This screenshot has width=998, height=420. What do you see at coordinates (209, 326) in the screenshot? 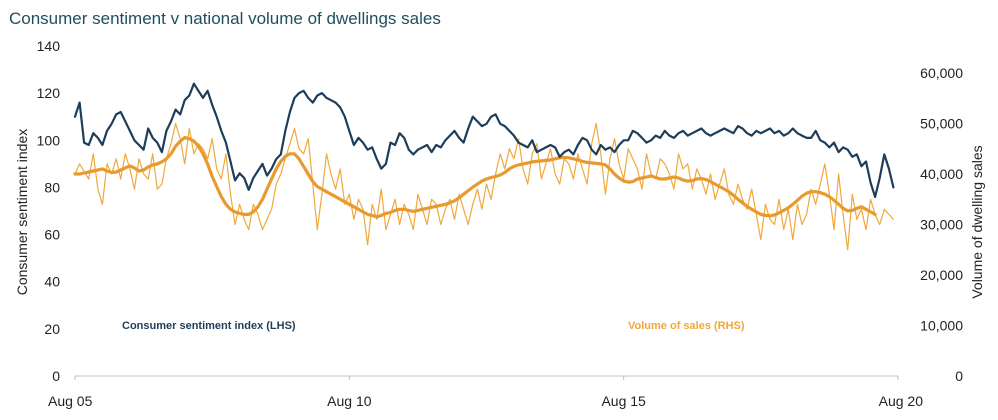
I see `legend-sentiment: Consumer sentiment index (LHS)` at bounding box center [209, 326].